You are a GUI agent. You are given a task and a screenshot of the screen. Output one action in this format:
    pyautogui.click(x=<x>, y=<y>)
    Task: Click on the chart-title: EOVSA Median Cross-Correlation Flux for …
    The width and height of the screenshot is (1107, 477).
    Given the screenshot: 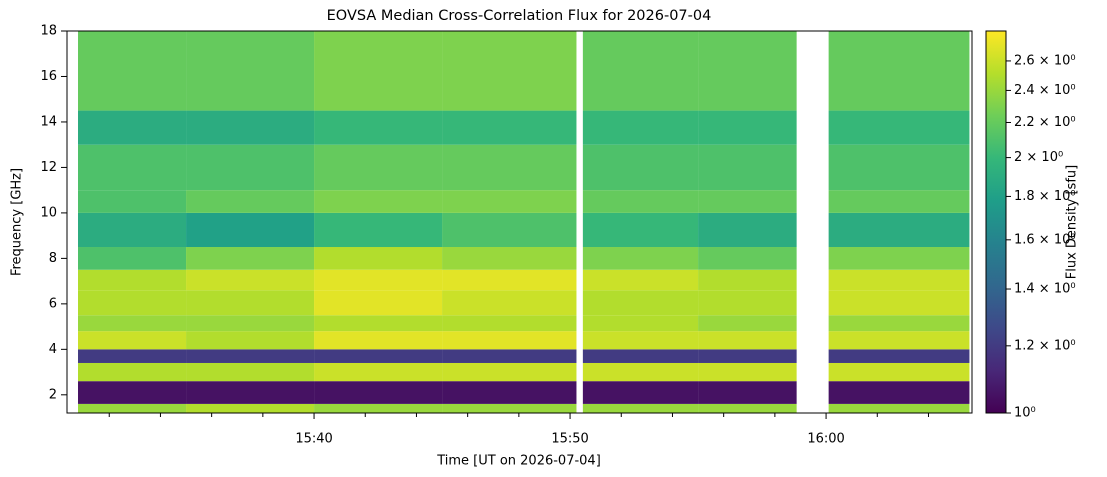 What is the action you would take?
    pyautogui.click(x=519, y=16)
    